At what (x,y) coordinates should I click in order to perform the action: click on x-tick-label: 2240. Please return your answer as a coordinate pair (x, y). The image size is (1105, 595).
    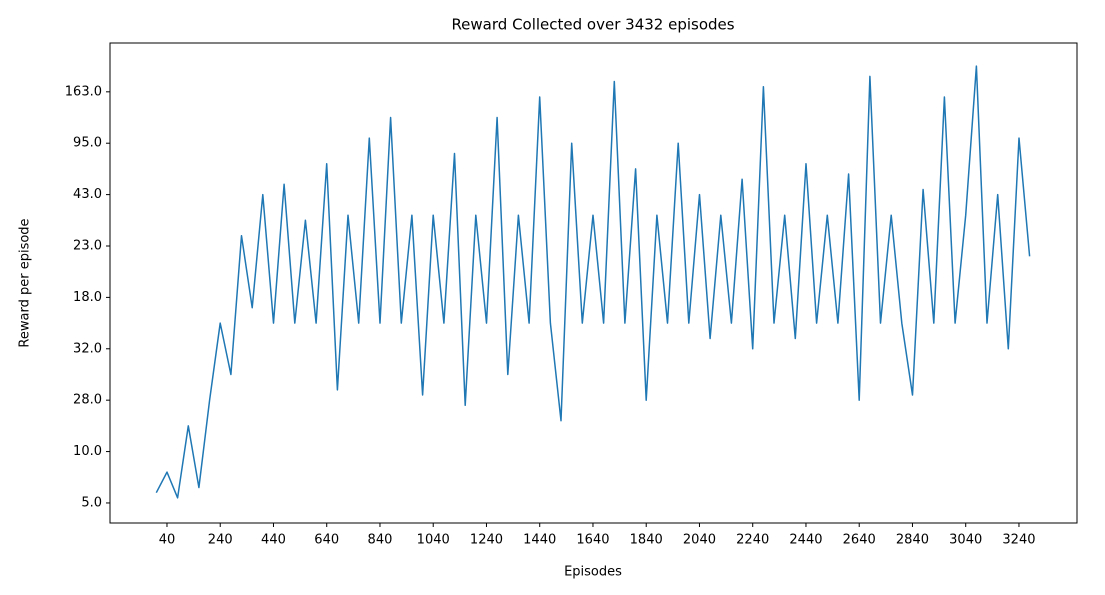
    Looking at the image, I should click on (752, 540).